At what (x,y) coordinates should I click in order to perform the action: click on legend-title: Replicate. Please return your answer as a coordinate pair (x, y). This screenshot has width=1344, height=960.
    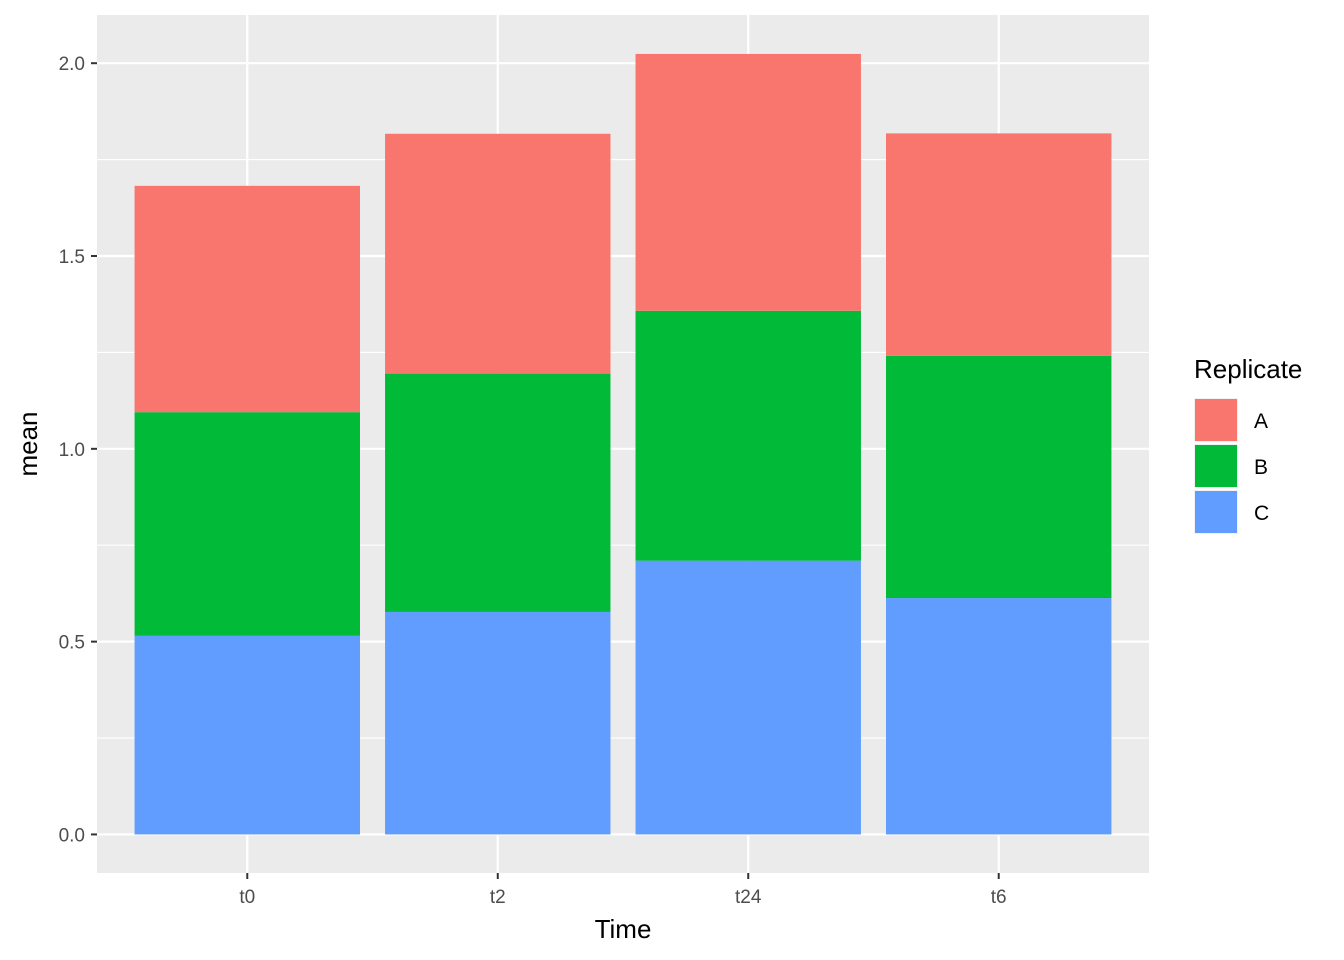
    Looking at the image, I should click on (1248, 369).